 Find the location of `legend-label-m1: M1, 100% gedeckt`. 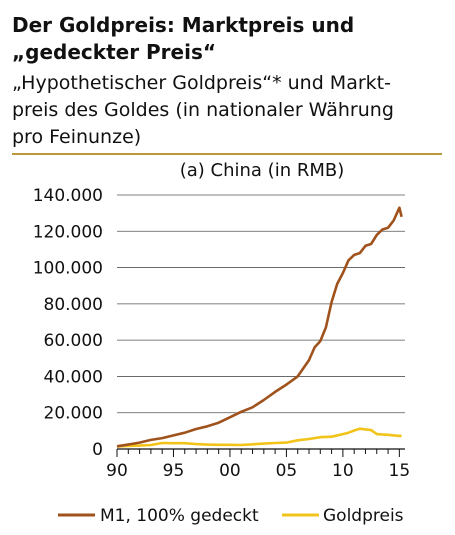

legend-label-m1: M1, 100% gedeckt is located at coordinates (179, 516).